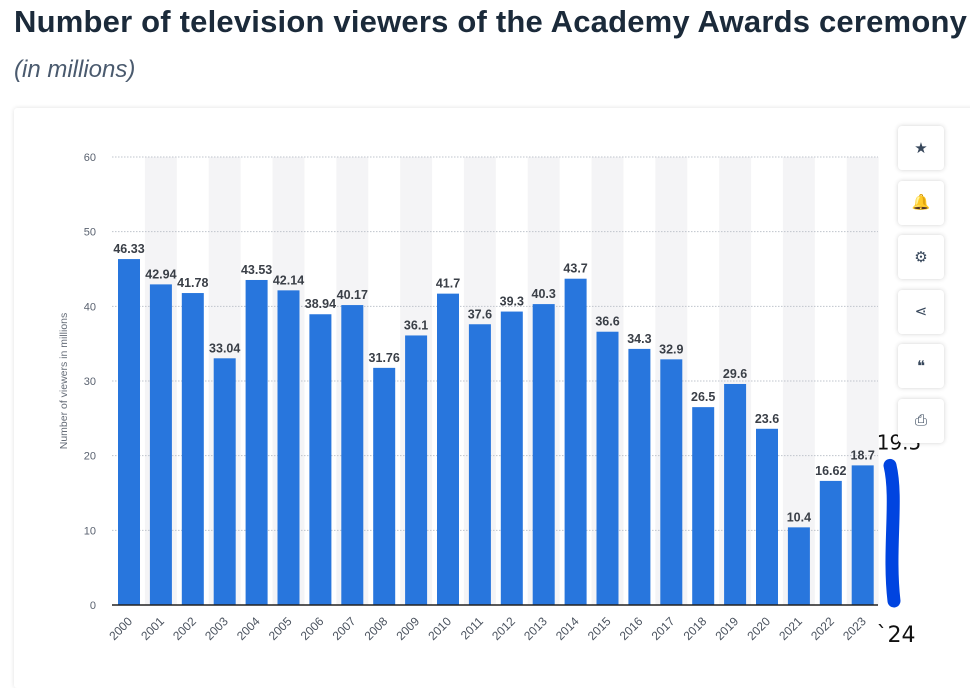 The height and width of the screenshot is (688, 970). Describe the element at coordinates (352, 295) in the screenshot. I see `data-label: 40.17` at that location.